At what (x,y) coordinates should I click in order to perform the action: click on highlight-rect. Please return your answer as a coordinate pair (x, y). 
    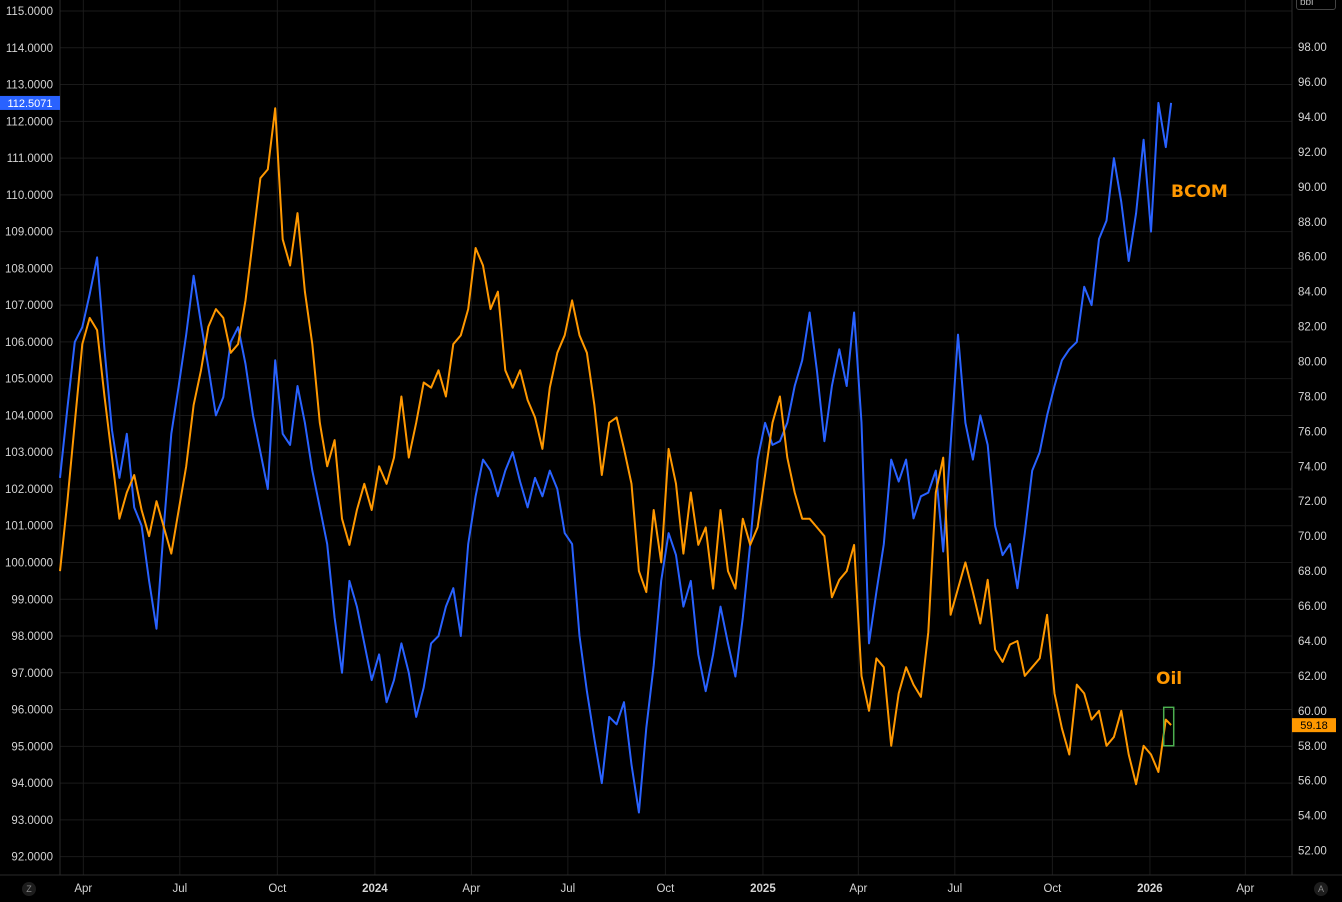
    Looking at the image, I should click on (1168, 726).